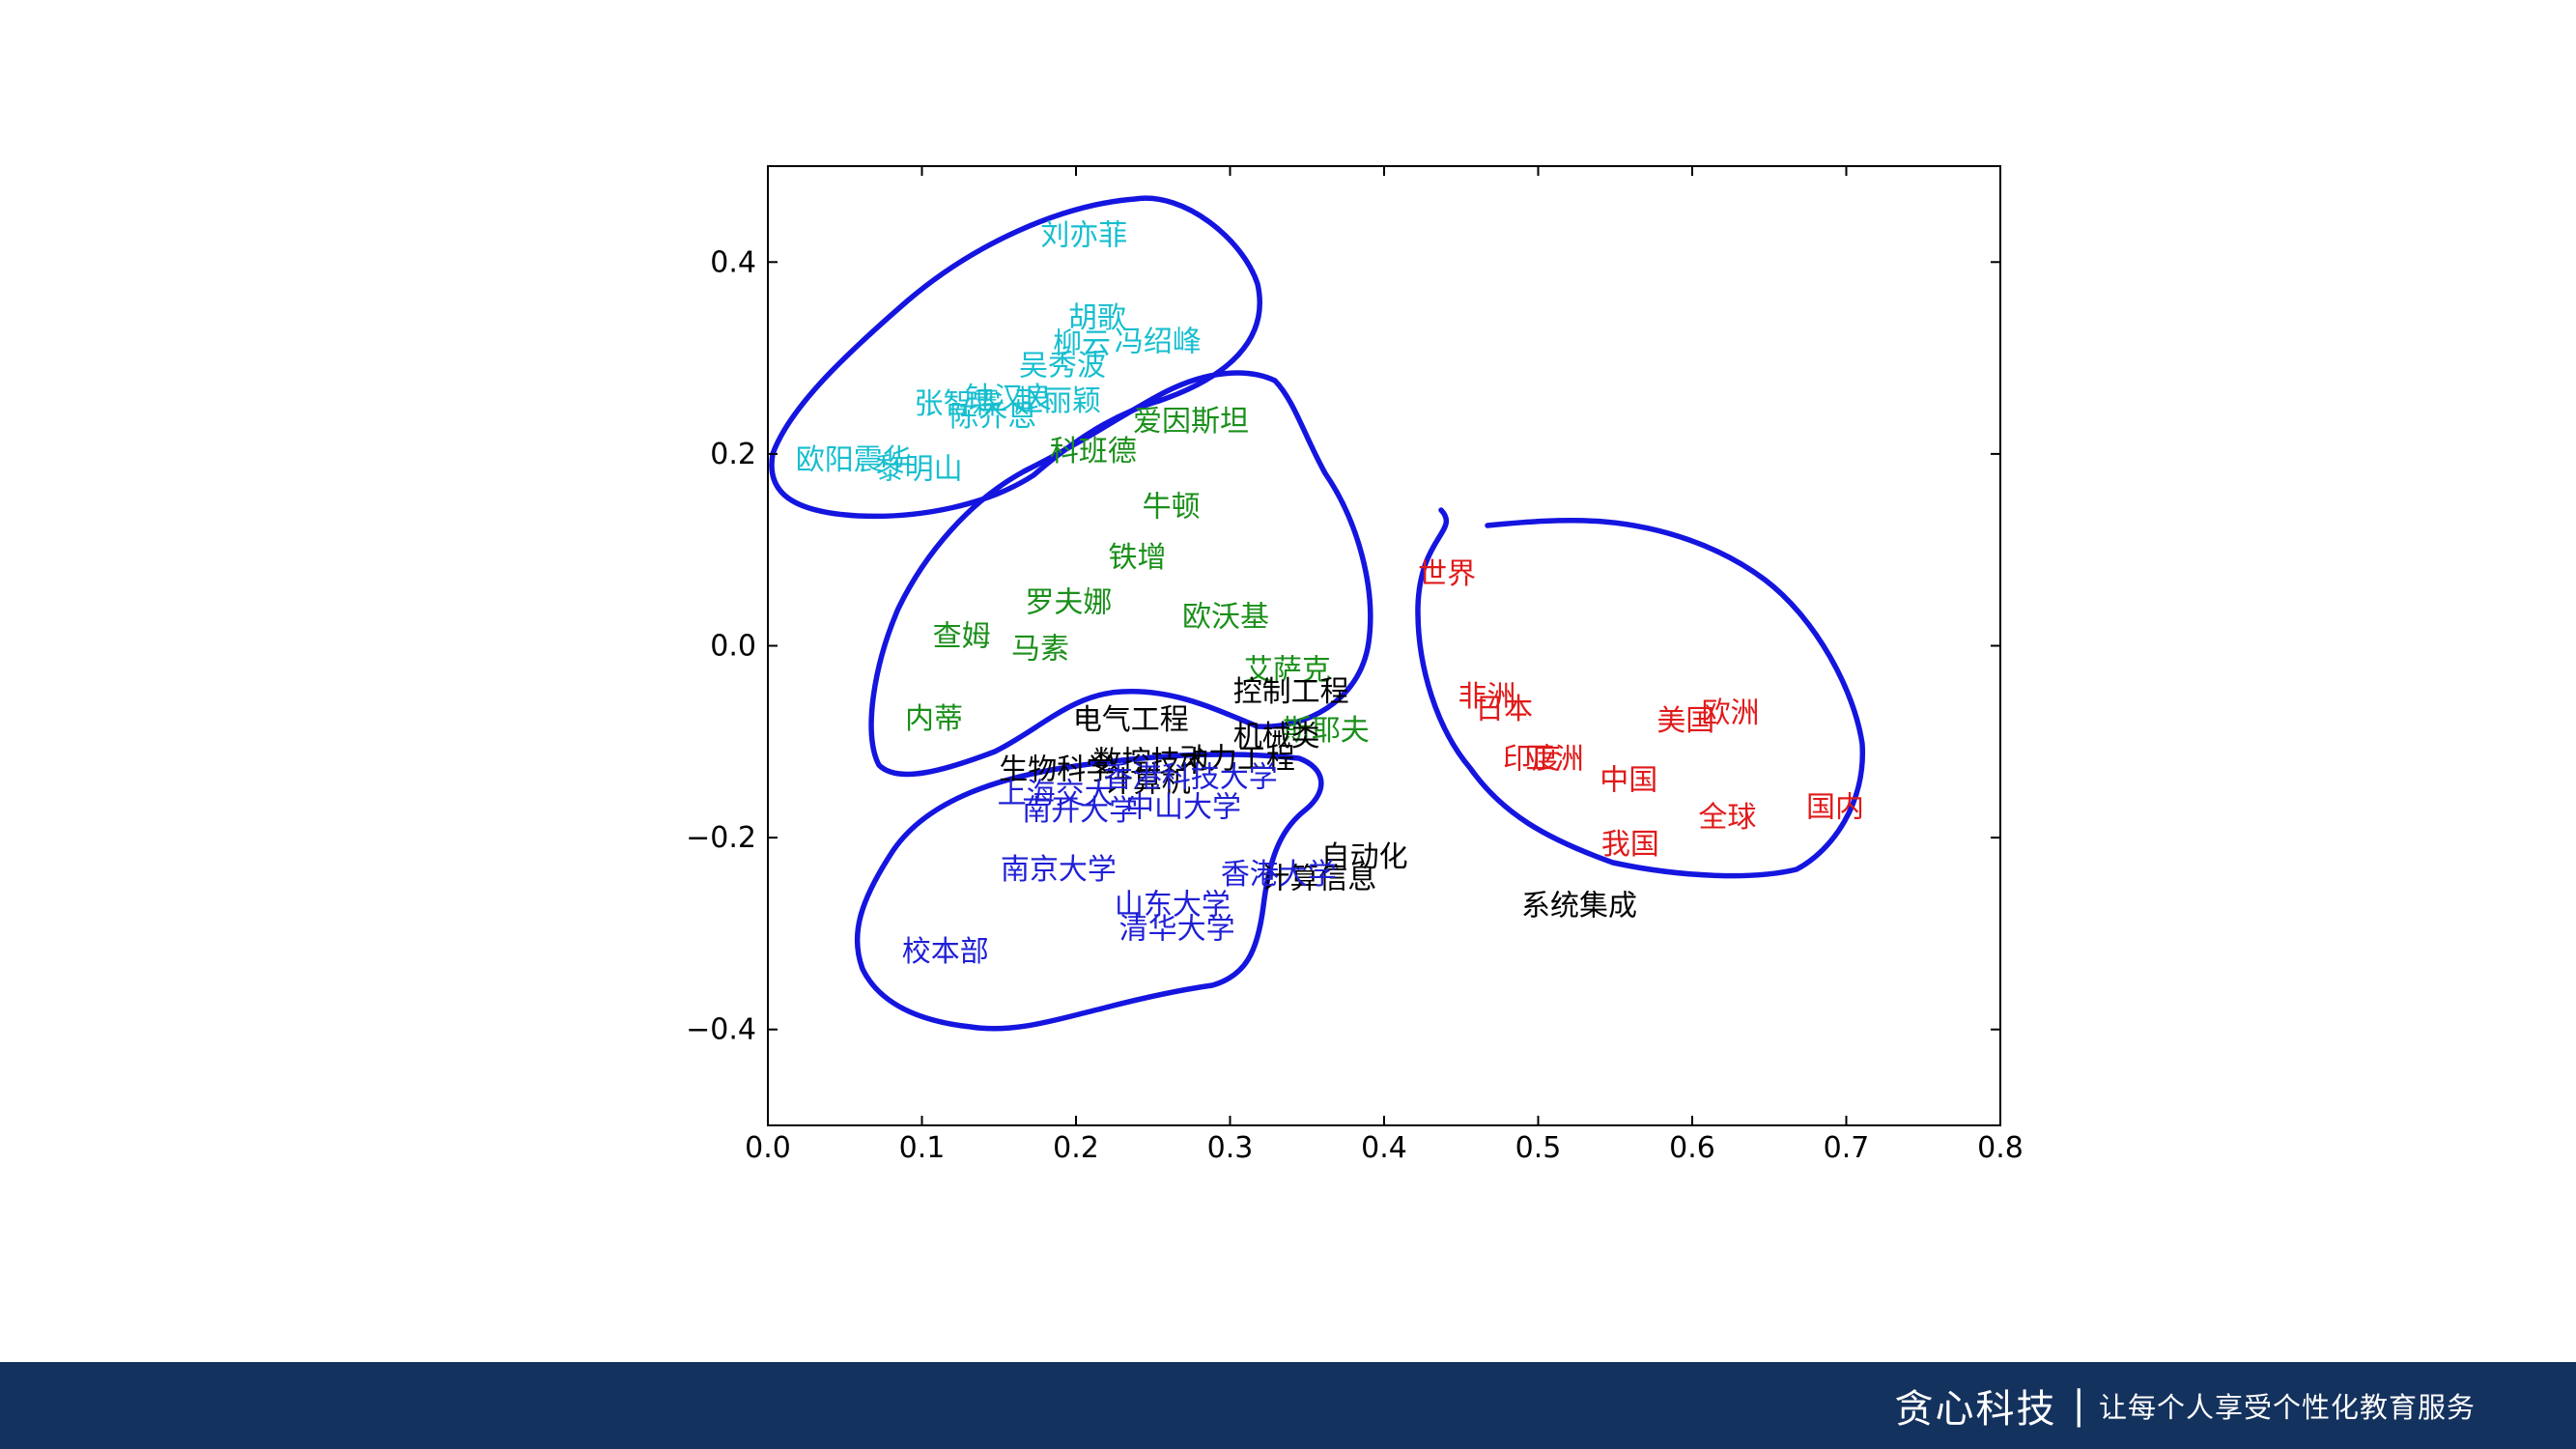  I want to click on word-label: 爱因斯坦, so click(1191, 422).